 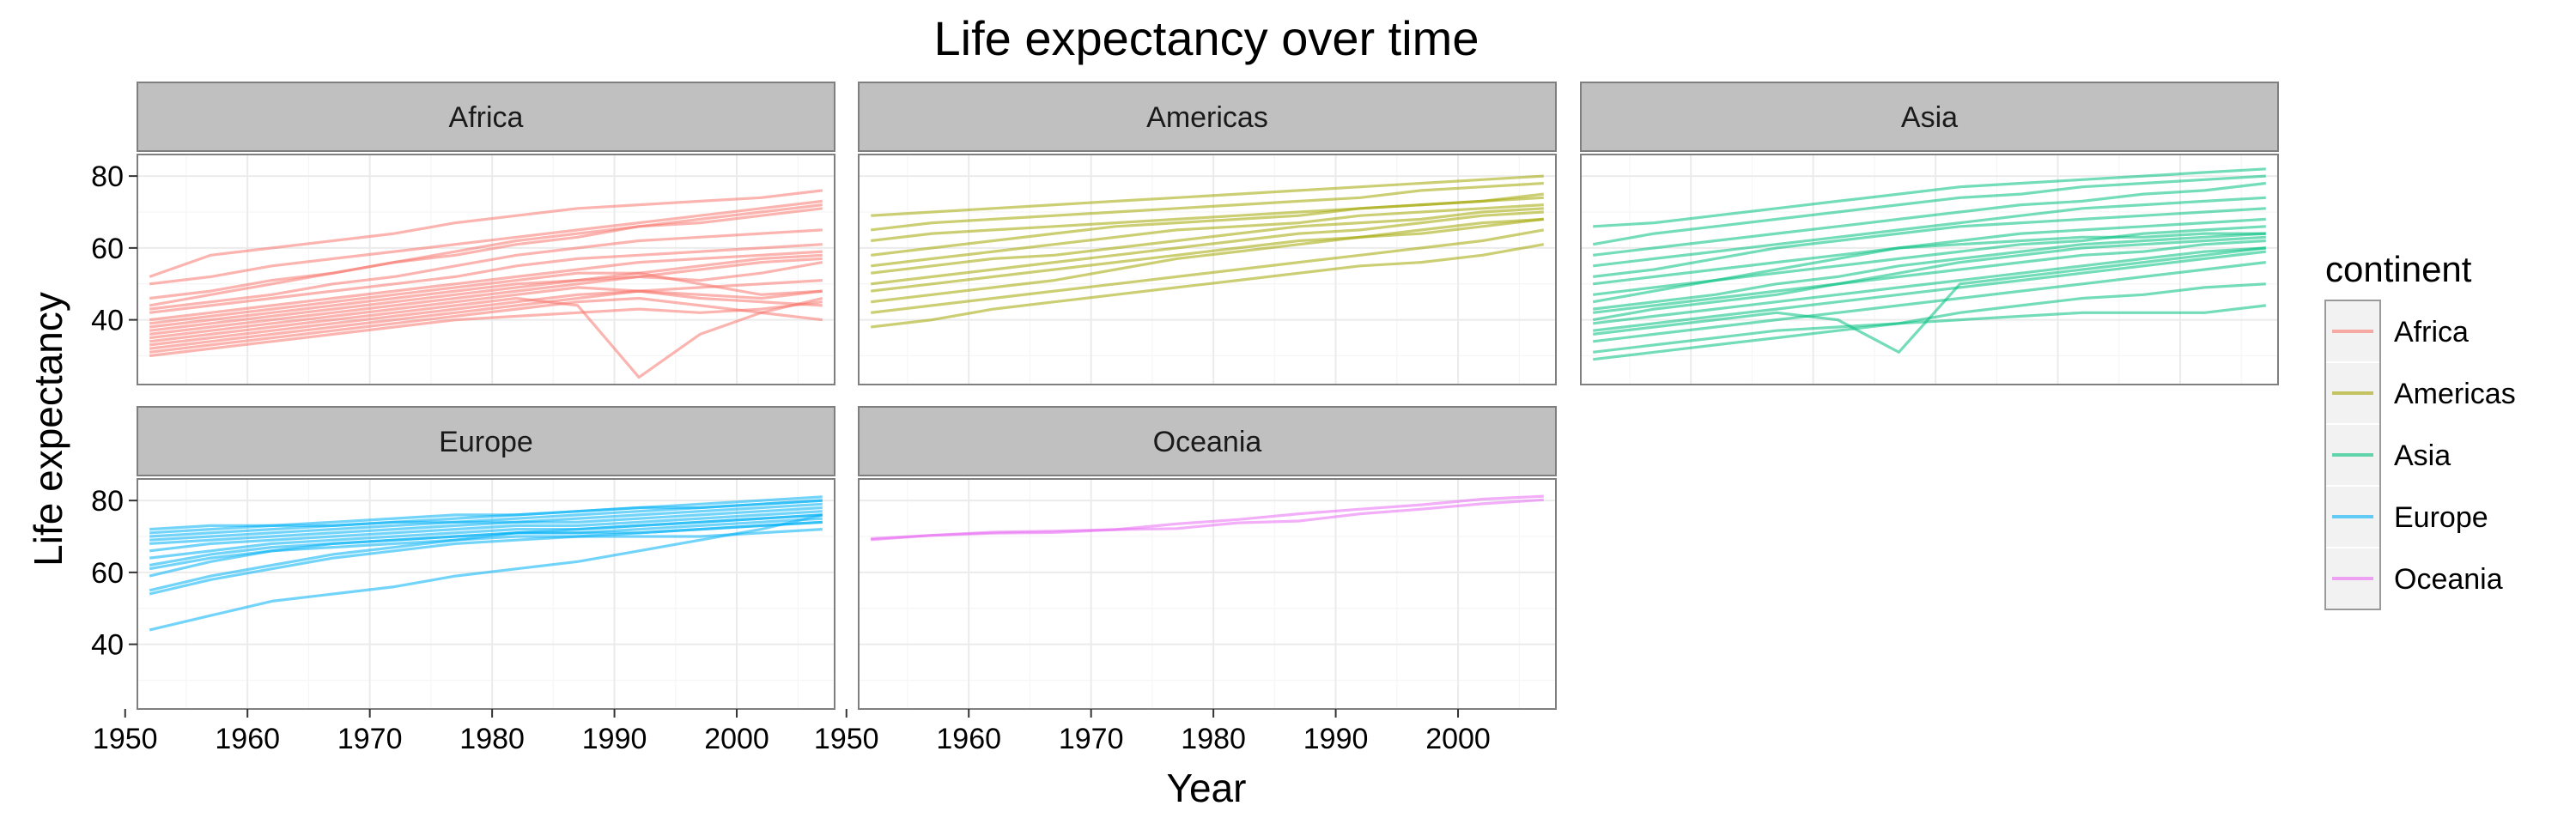 I want to click on x-tick-label: 1970, so click(x=370, y=739).